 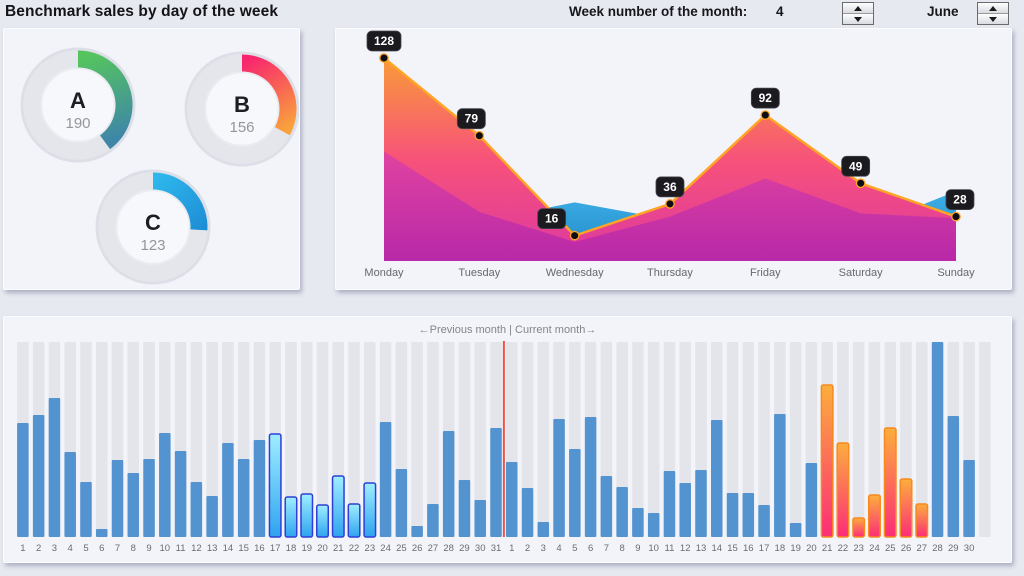 I want to click on kpi-donuts-panel: A 190 B 156 C 123, so click(x=151, y=159).